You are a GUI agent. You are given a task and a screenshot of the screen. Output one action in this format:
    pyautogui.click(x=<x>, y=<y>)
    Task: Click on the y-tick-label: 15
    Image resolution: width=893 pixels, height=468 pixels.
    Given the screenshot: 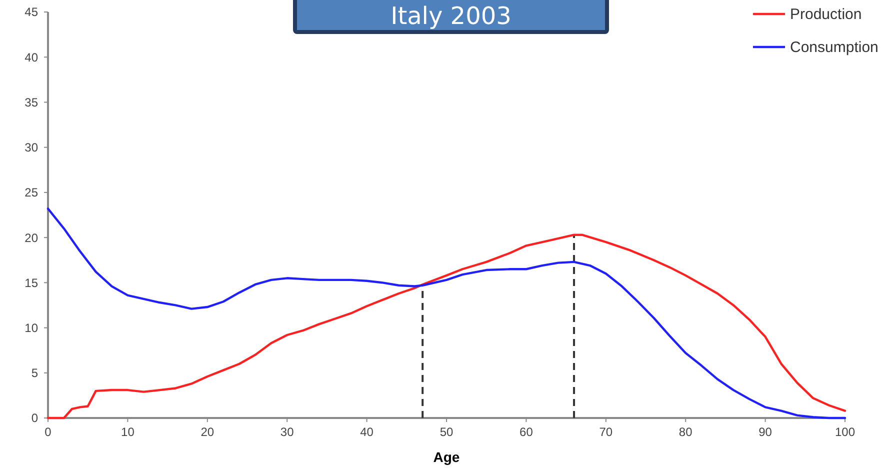 What is the action you would take?
    pyautogui.click(x=31, y=283)
    